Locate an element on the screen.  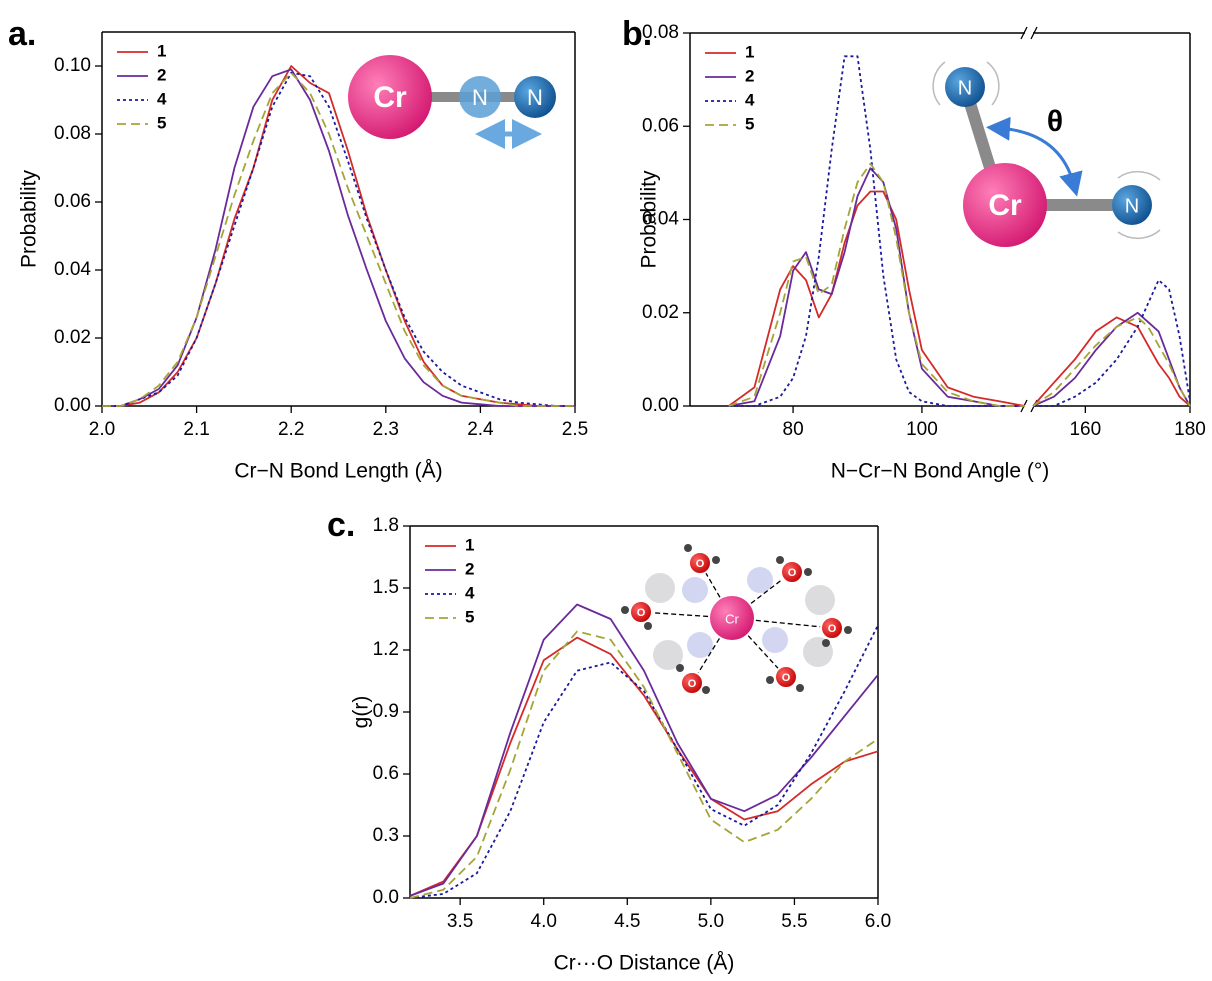
y-tick-label: 1.5 is located at coordinates (386, 587).